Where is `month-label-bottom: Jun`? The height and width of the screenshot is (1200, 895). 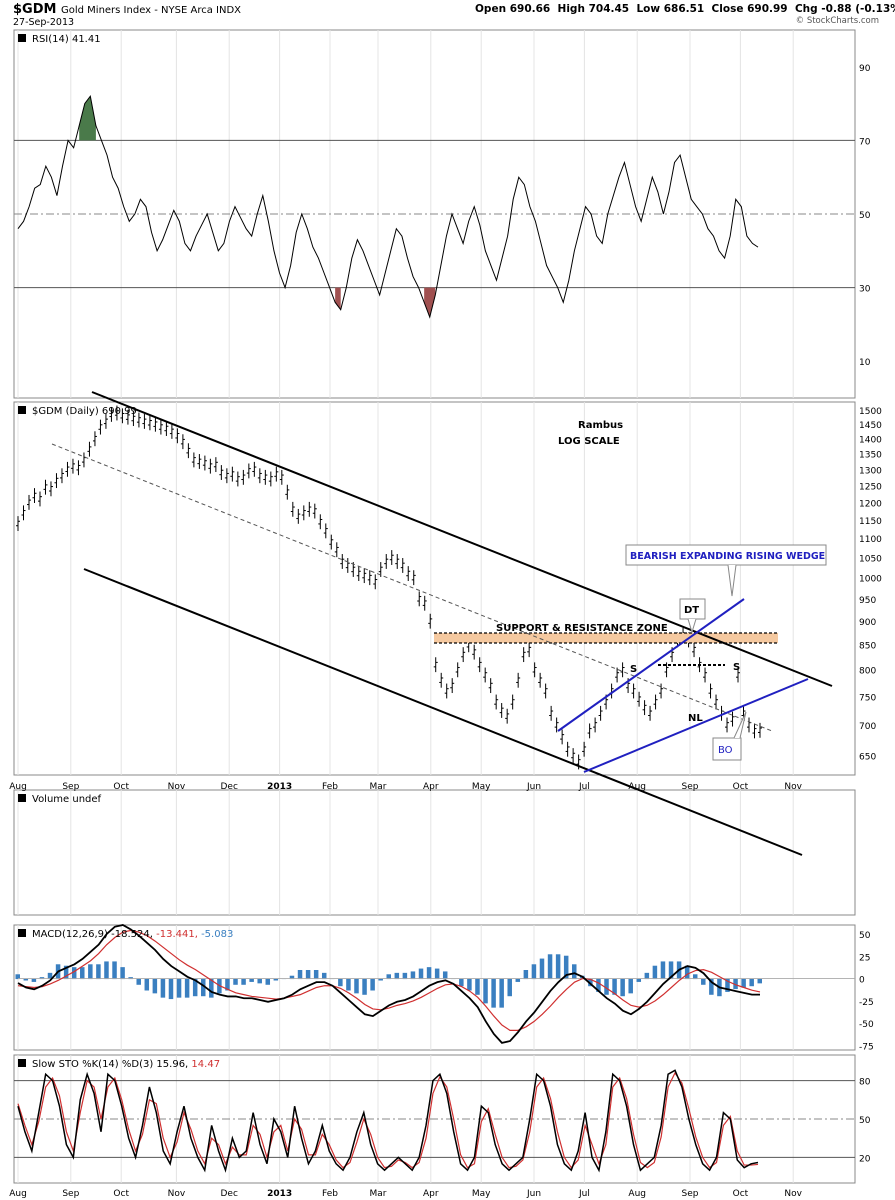 month-label-bottom: Jun is located at coordinates (533, 1194).